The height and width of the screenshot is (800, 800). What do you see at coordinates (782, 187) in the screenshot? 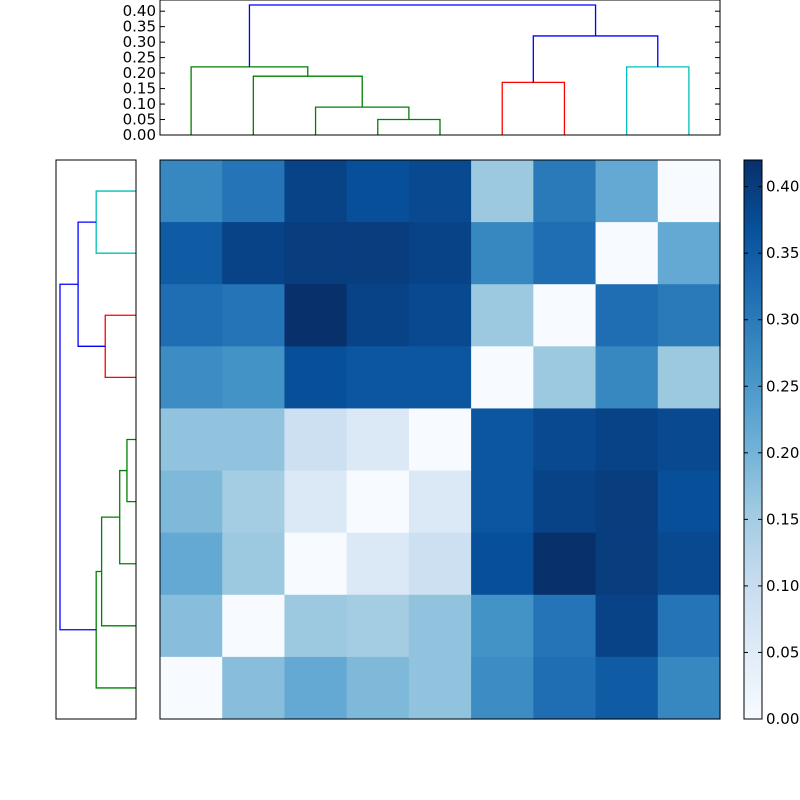
I see `colorbar-tick-label: 0.40` at bounding box center [782, 187].